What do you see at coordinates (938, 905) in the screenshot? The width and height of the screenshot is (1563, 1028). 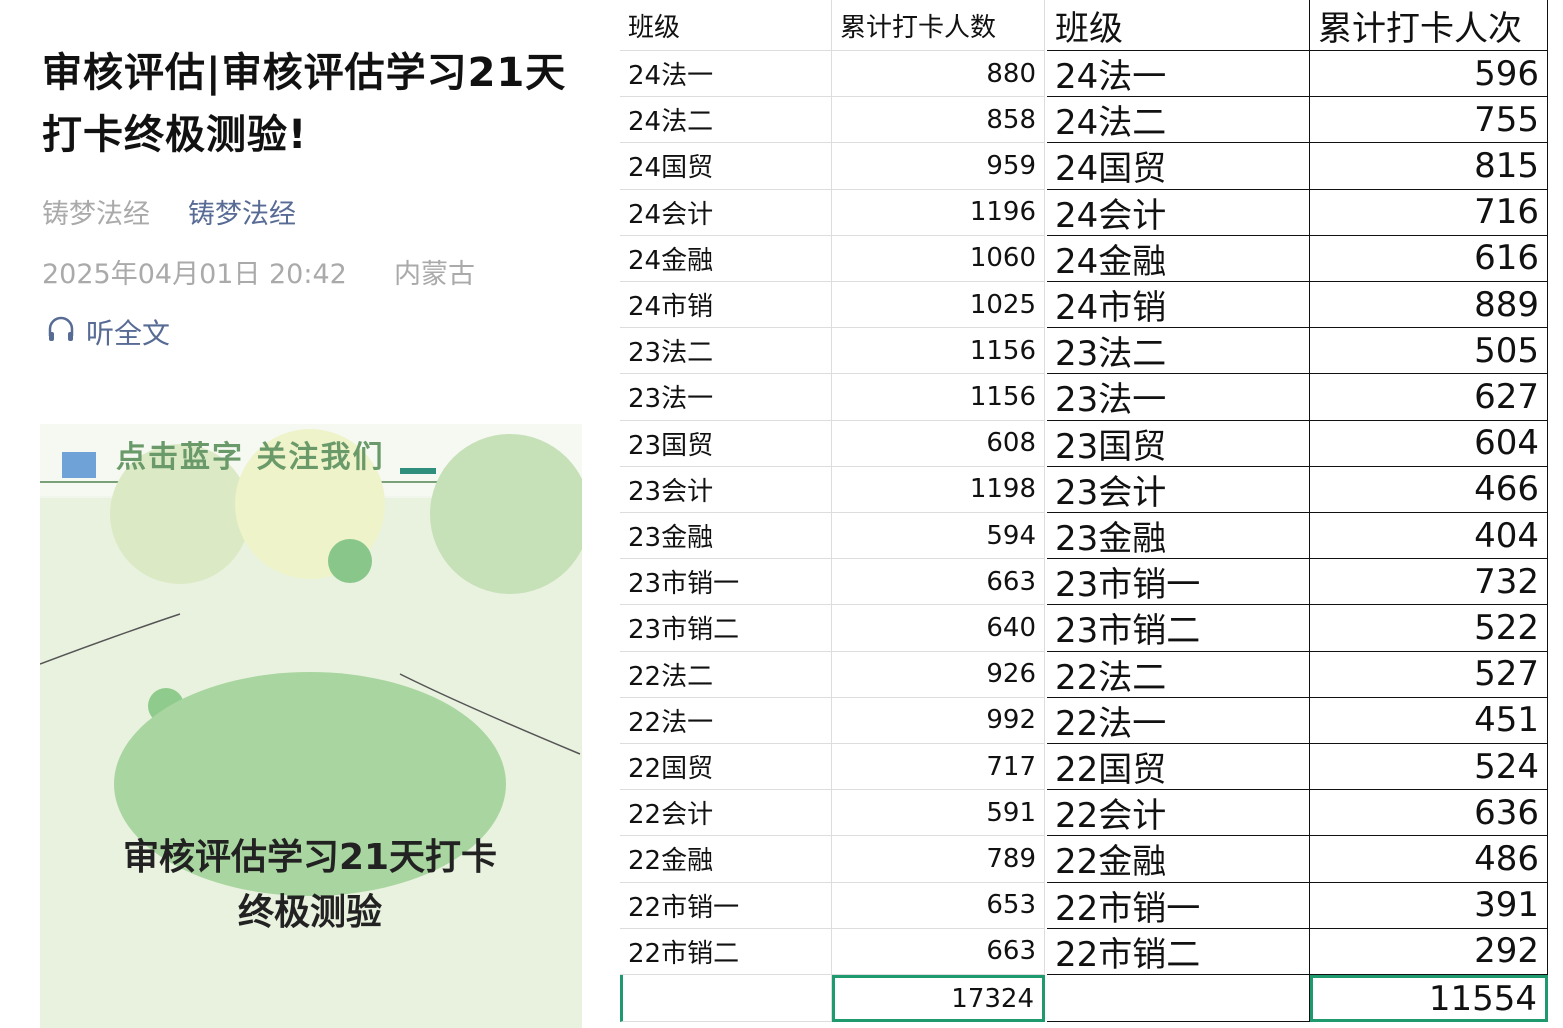 I see `table-cell: 653` at bounding box center [938, 905].